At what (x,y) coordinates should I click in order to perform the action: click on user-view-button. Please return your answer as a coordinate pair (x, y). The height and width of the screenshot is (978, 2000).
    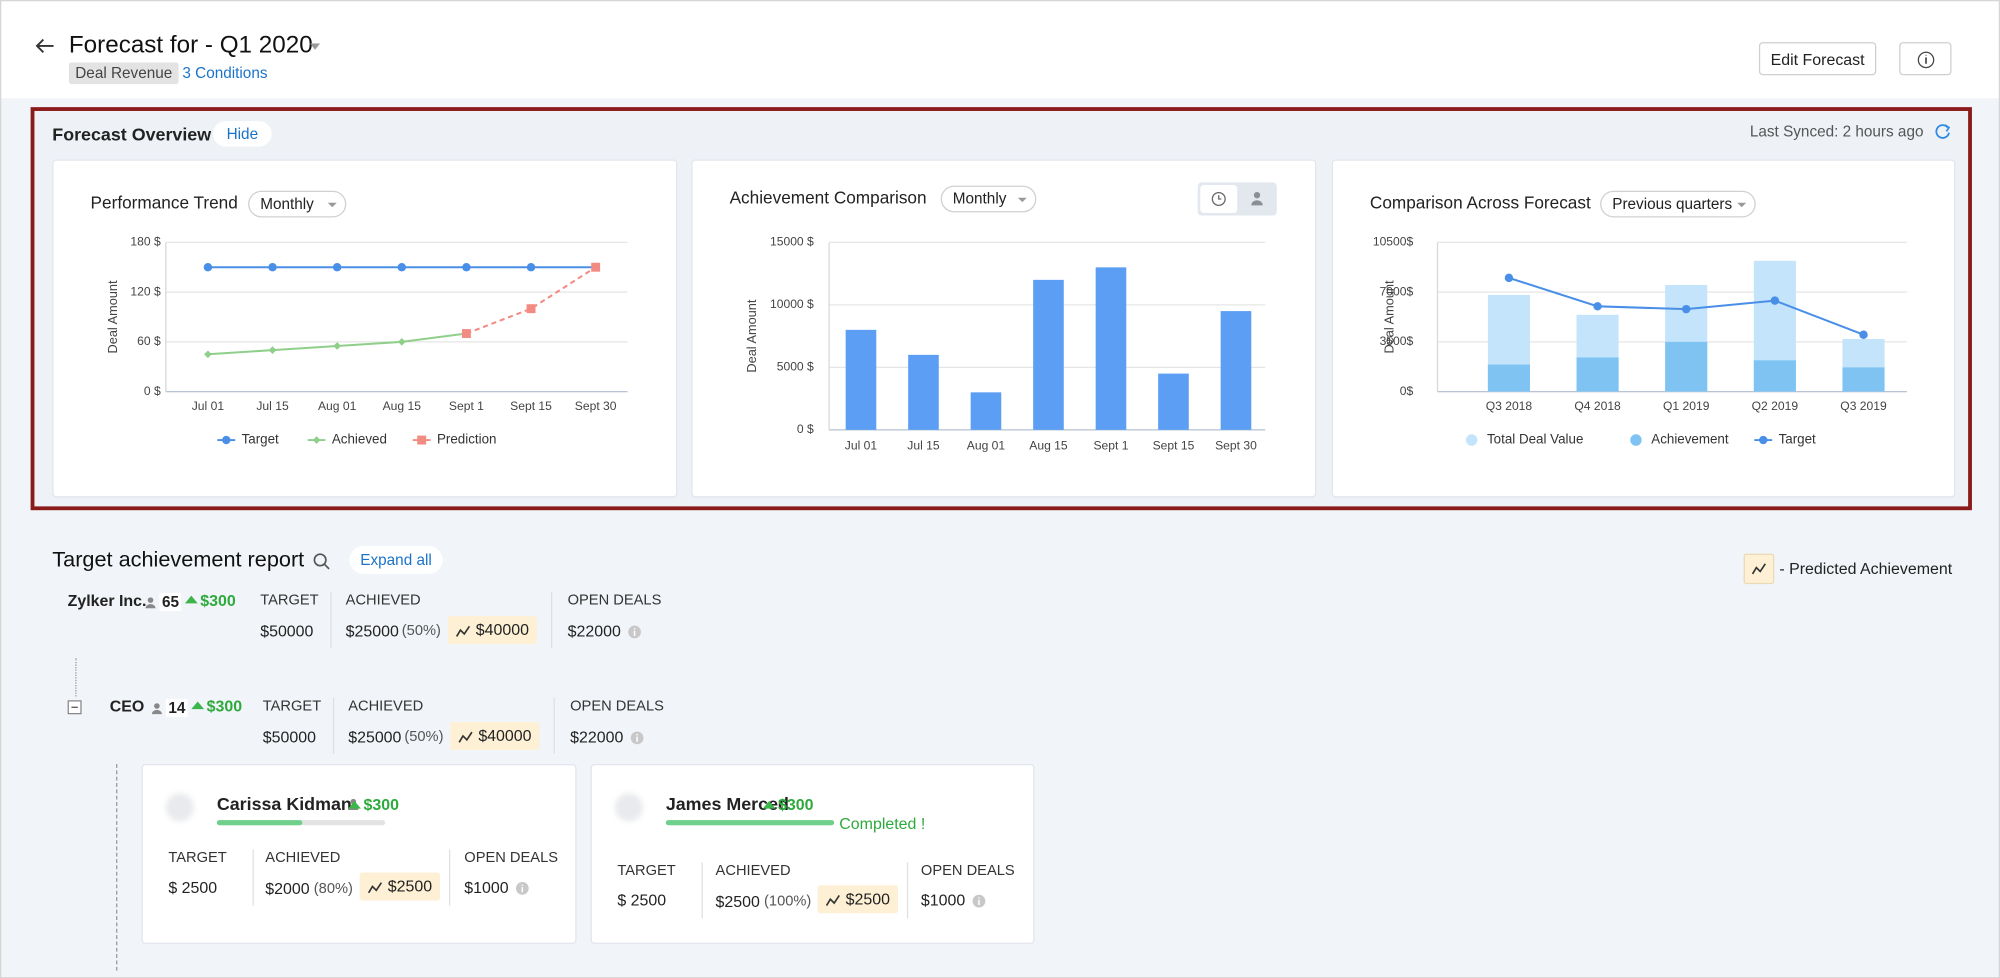
    Looking at the image, I should click on (1257, 199).